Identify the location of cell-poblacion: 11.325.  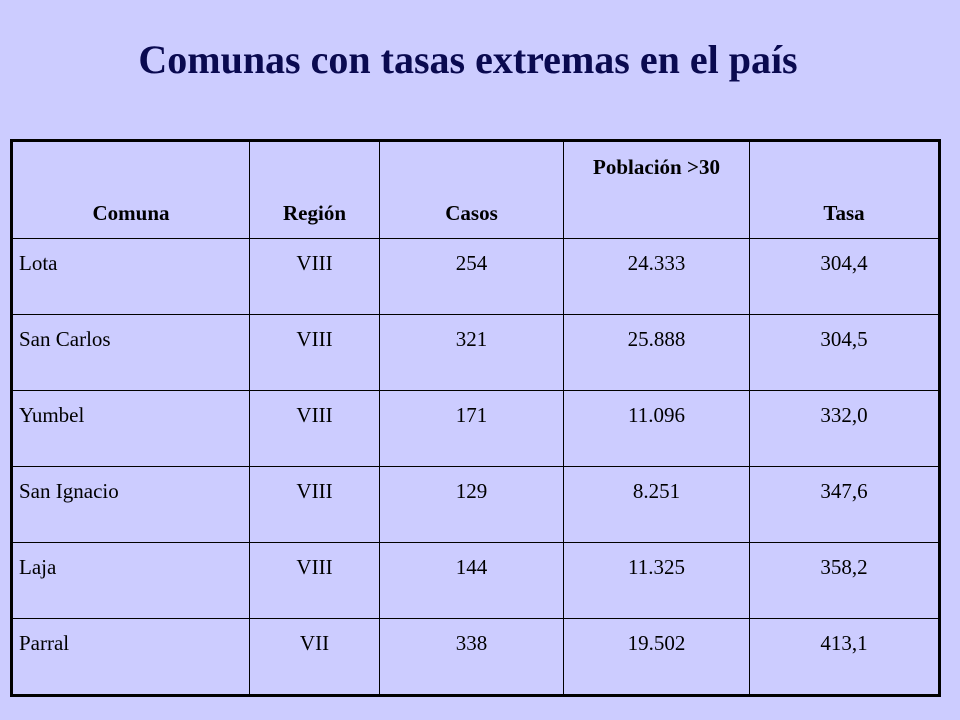
(656, 580).